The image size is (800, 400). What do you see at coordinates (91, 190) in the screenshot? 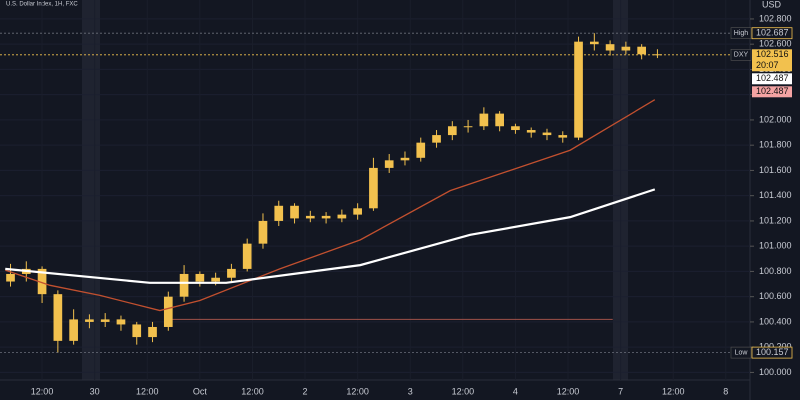
I see `session-band` at bounding box center [91, 190].